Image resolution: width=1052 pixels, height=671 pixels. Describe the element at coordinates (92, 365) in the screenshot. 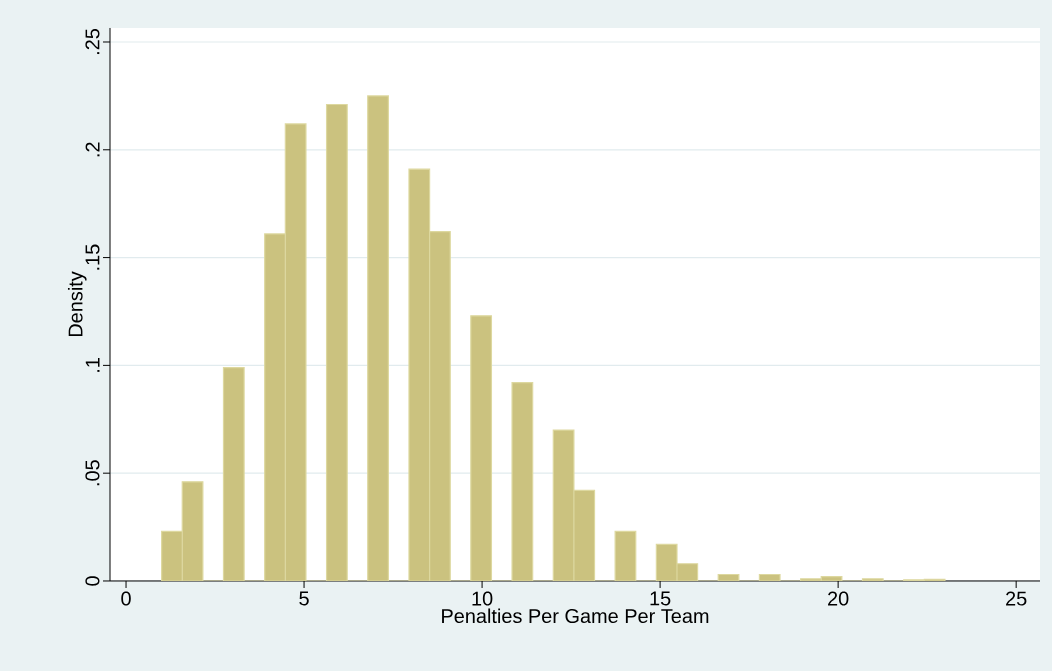

I see `y-tick-label: .1` at that location.